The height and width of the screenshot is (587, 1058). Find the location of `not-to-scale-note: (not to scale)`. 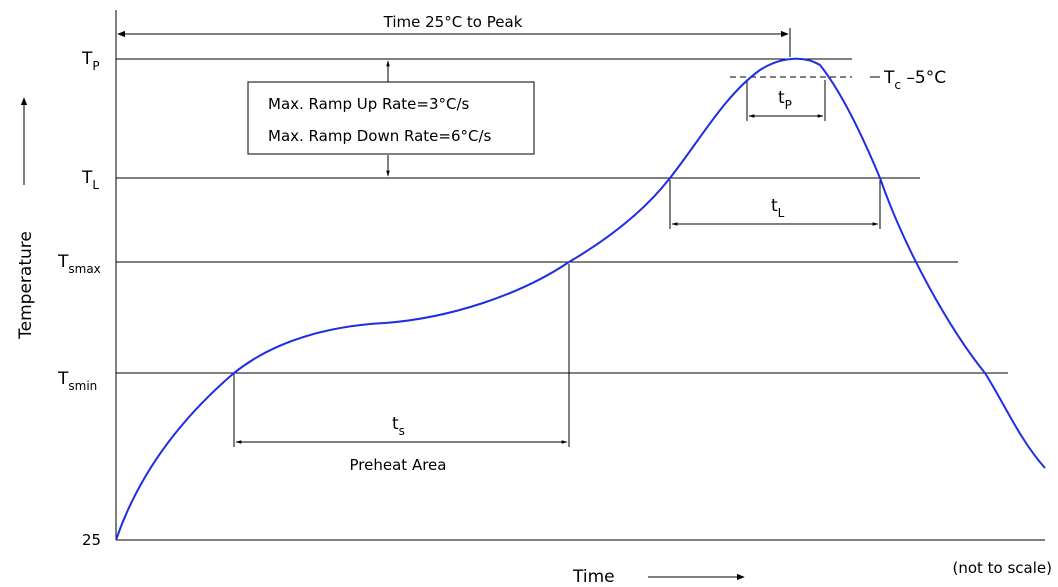

not-to-scale-note: (not to scale) is located at coordinates (1002, 568).